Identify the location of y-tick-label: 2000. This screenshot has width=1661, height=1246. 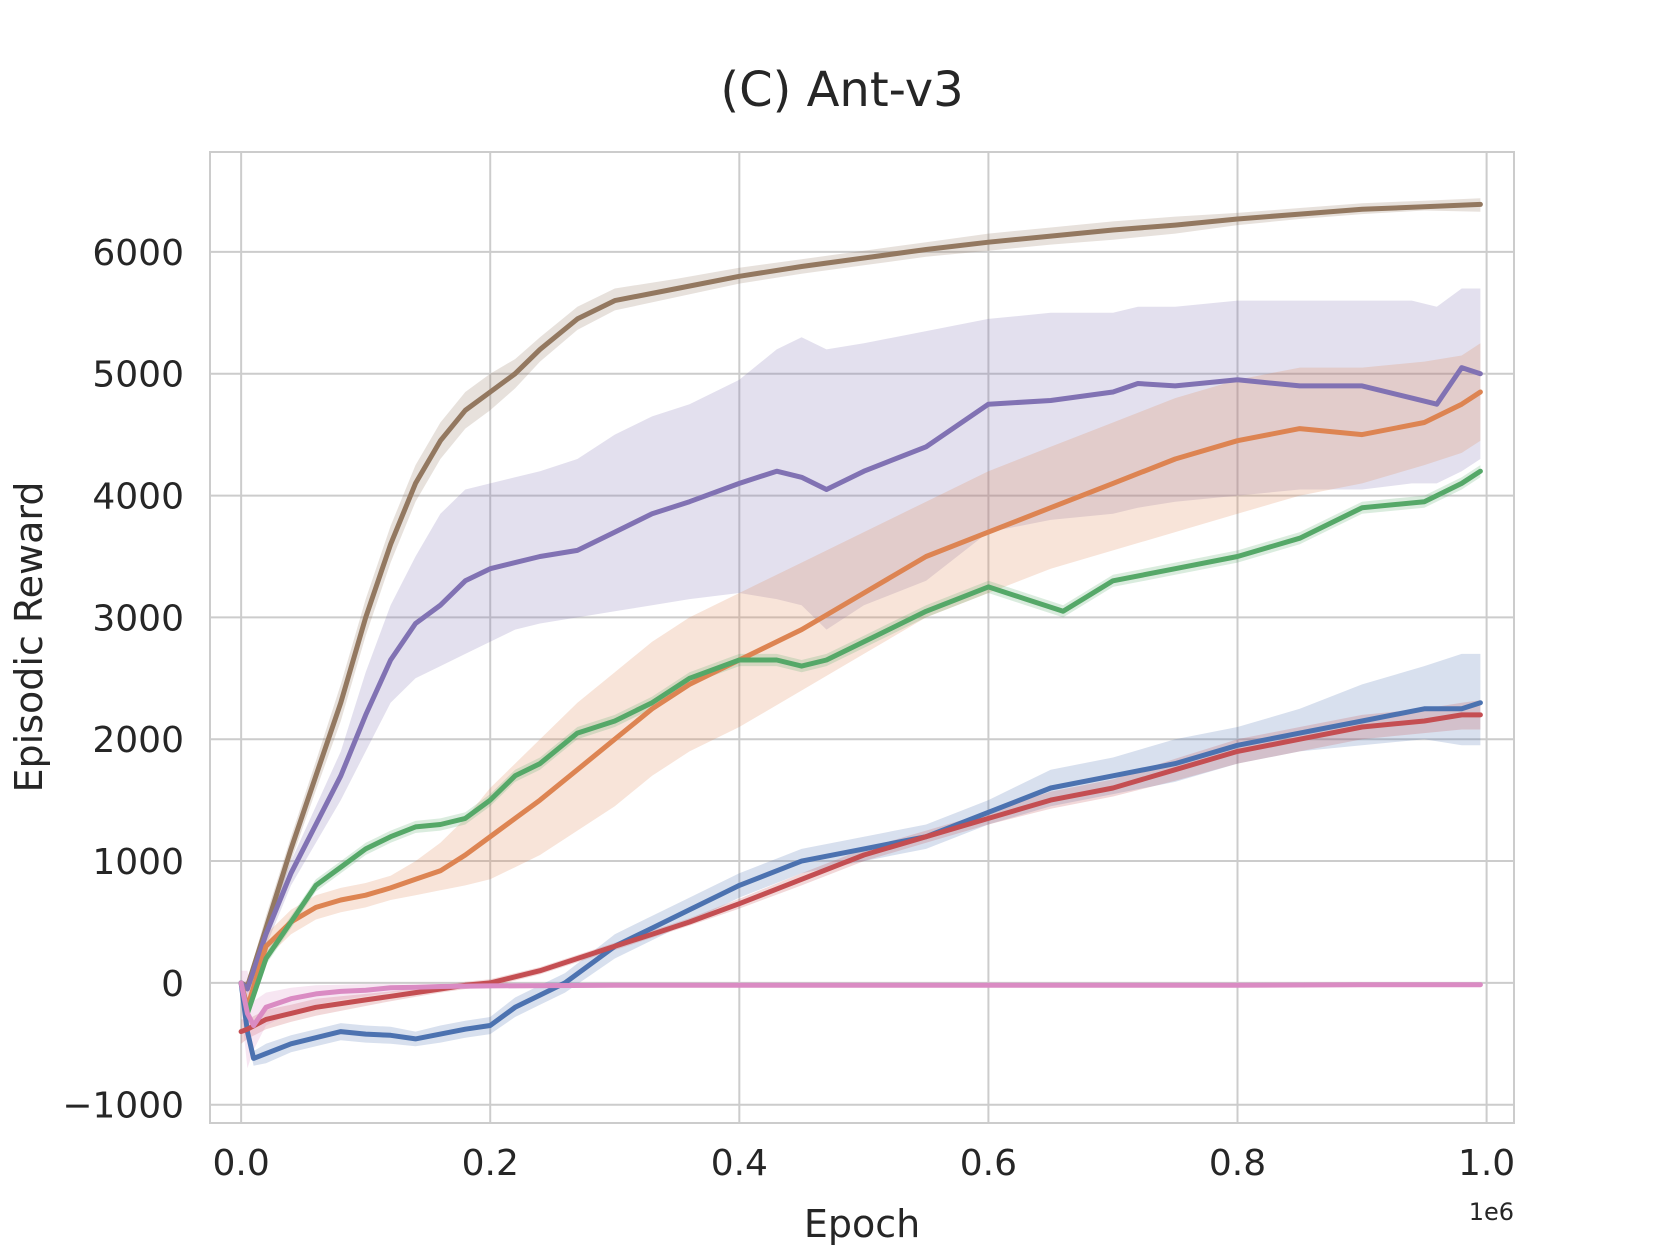
(138, 740).